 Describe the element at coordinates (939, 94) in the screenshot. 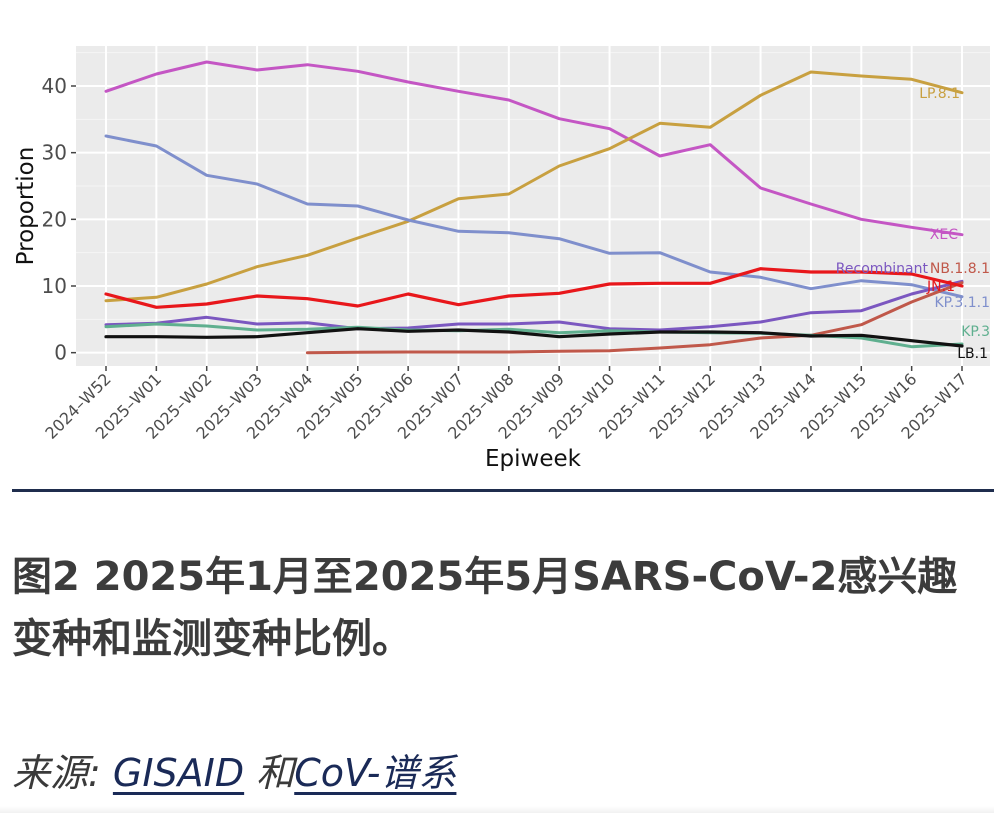

I see `series-end-label: LP.8.1` at that location.